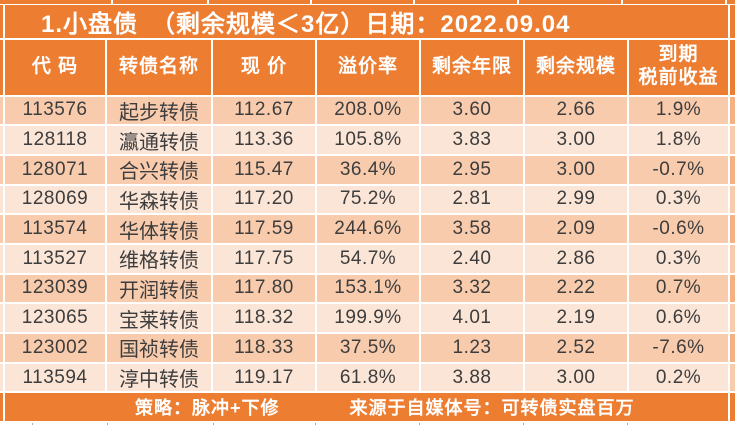 Image resolution: width=735 pixels, height=425 pixels. What do you see at coordinates (678, 67) in the screenshot?
I see `column-header-yield: 到期 税前收益` at bounding box center [678, 67].